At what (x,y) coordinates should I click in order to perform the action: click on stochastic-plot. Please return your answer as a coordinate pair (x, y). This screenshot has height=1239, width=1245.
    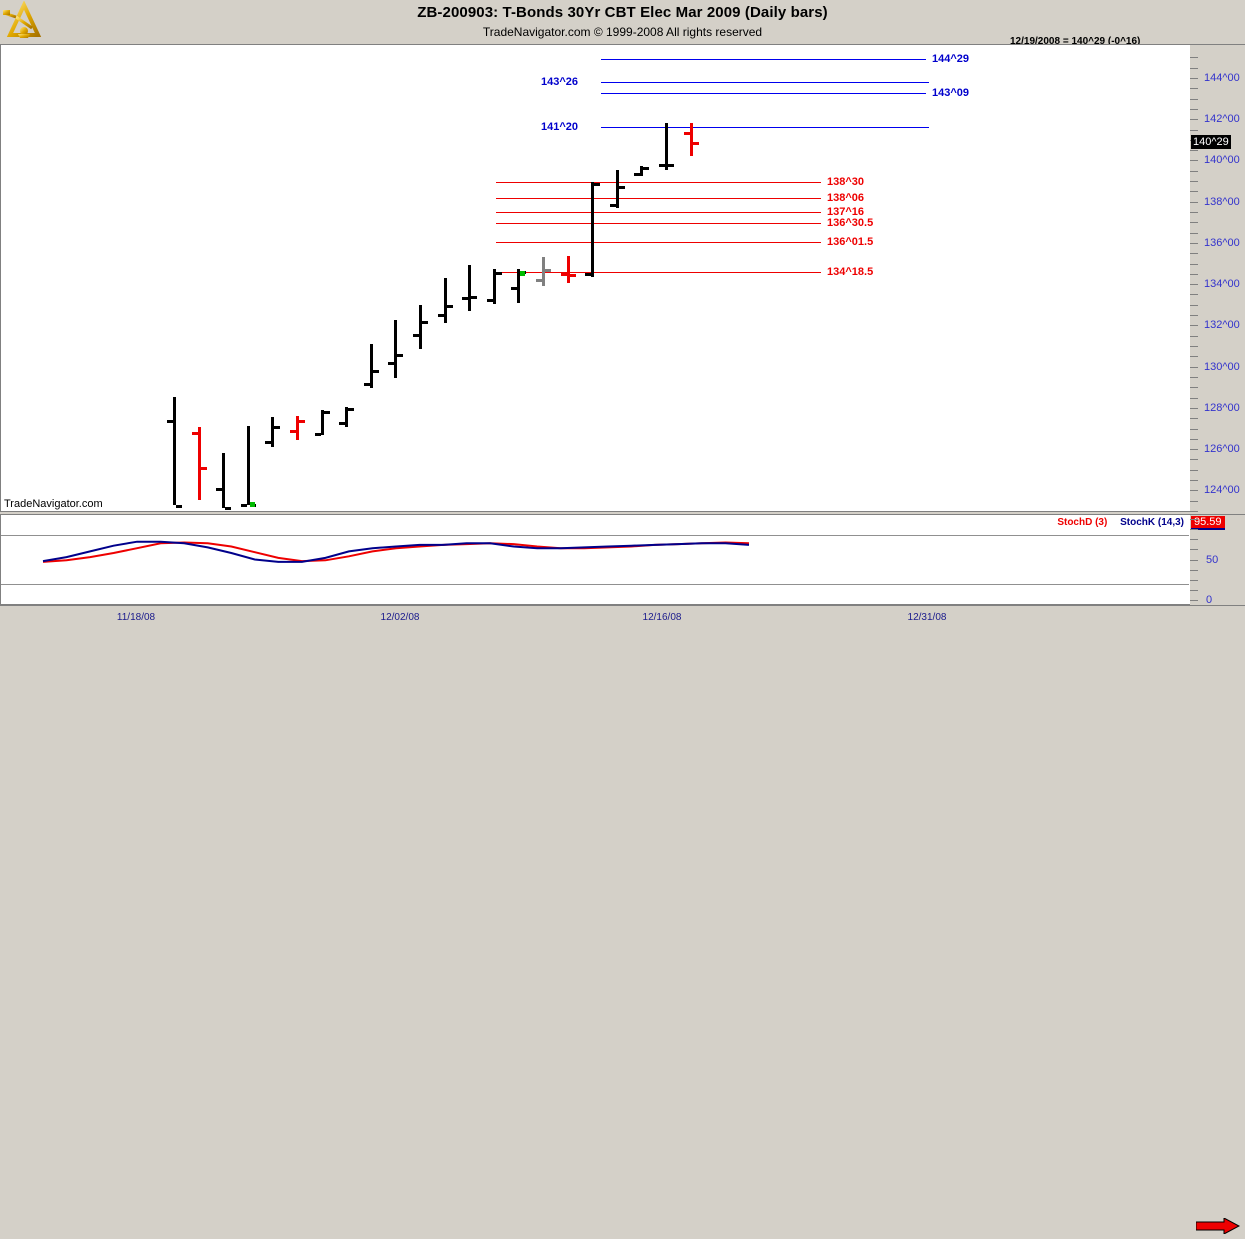
    Looking at the image, I should click on (396, 551).